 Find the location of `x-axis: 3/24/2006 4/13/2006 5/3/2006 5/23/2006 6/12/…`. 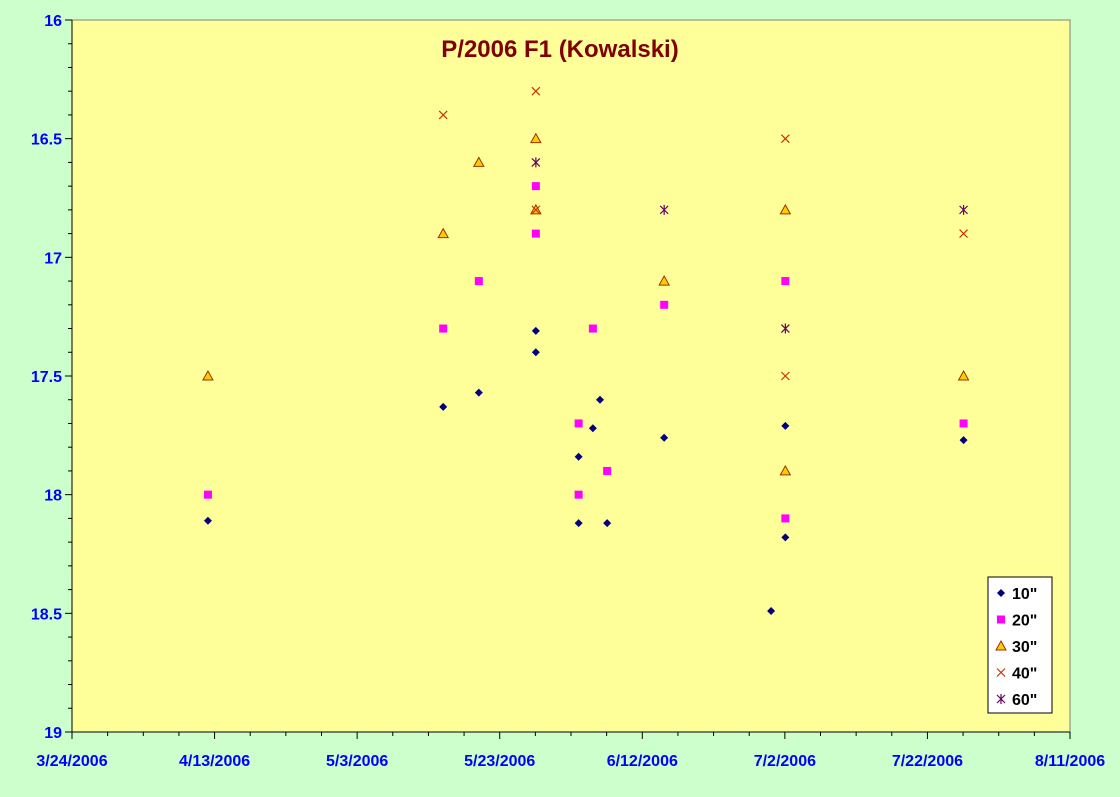

x-axis: 3/24/2006 4/13/2006 5/3/2006 5/23/2006 6/12/… is located at coordinates (570, 750).